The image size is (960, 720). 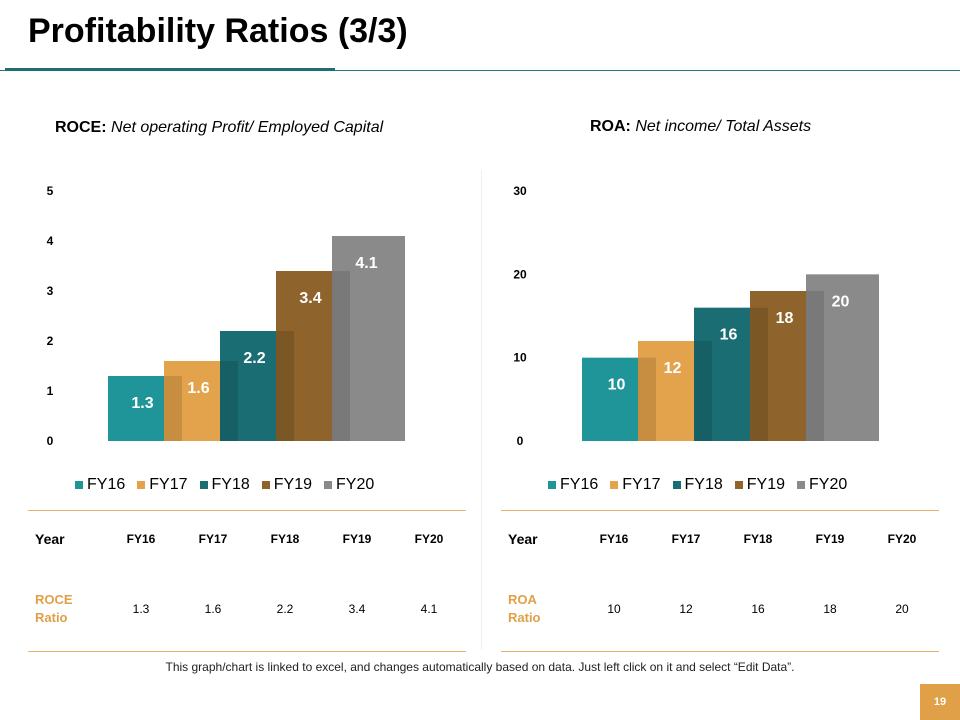 What do you see at coordinates (520, 191) in the screenshot?
I see `y-tick-label: 30` at bounding box center [520, 191].